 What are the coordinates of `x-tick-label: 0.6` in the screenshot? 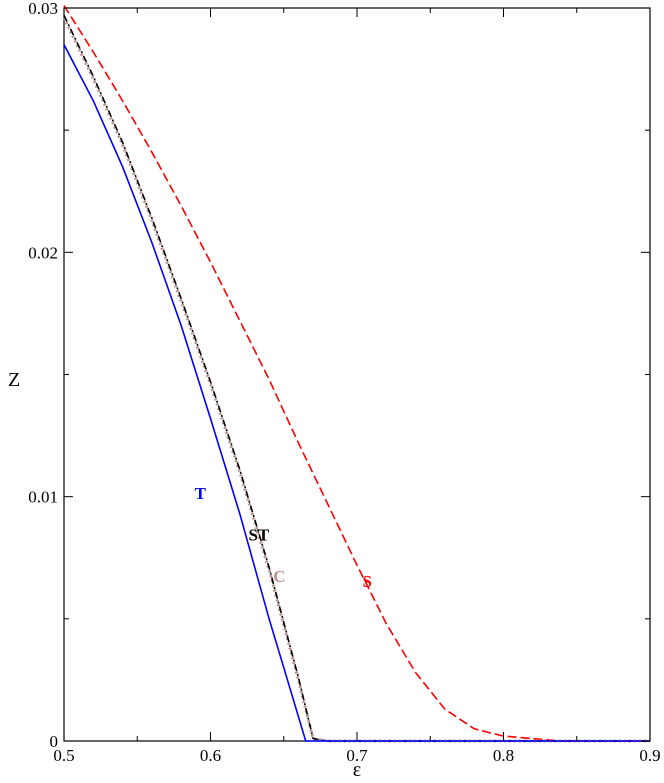 It's located at (210, 755).